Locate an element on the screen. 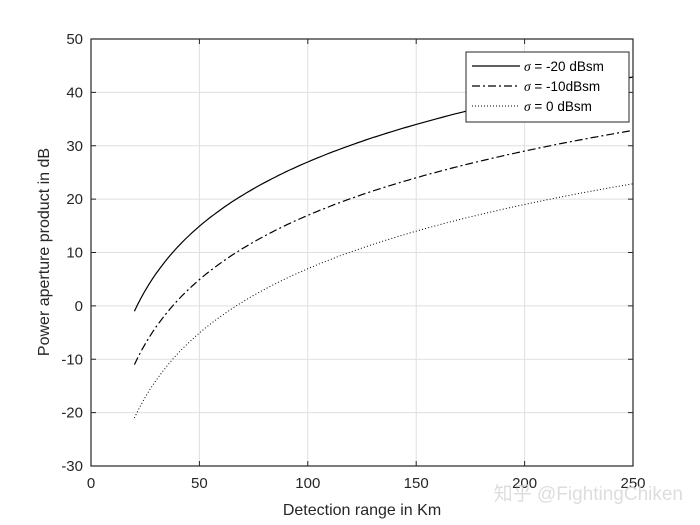 The width and height of the screenshot is (700, 525). x-tick-label: 250 is located at coordinates (632, 483).